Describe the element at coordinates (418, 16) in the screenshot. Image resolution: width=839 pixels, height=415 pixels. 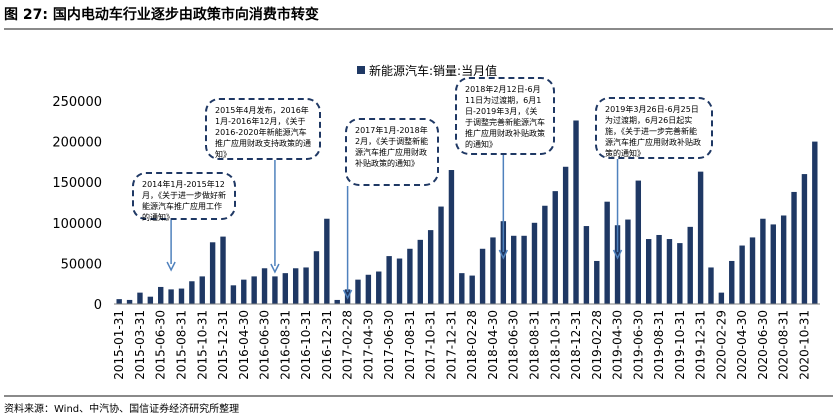
I see `figure-title: 图 27: 国内电动车行业逐步由政策市向消费市转变` at that location.